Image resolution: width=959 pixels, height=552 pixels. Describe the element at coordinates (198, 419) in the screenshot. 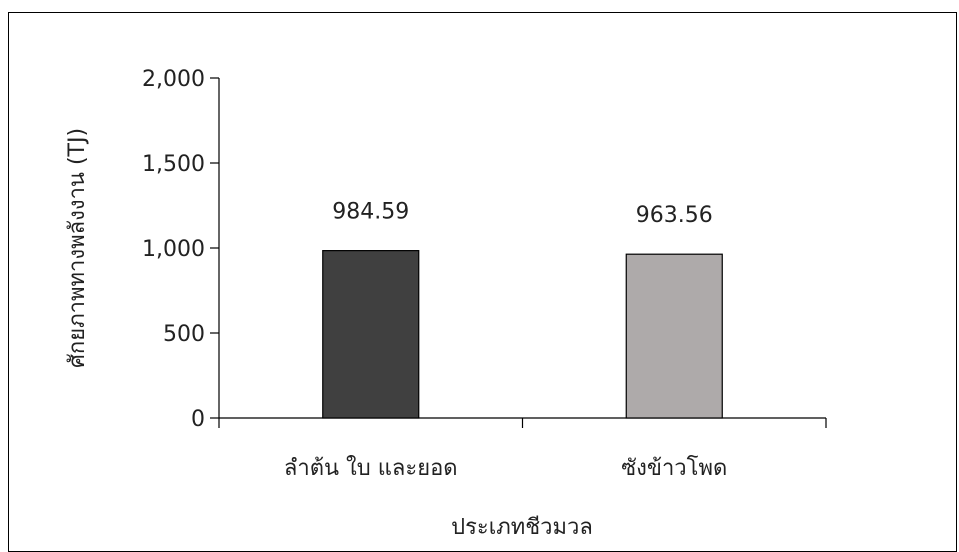

I see `y-tick-label: 0` at that location.